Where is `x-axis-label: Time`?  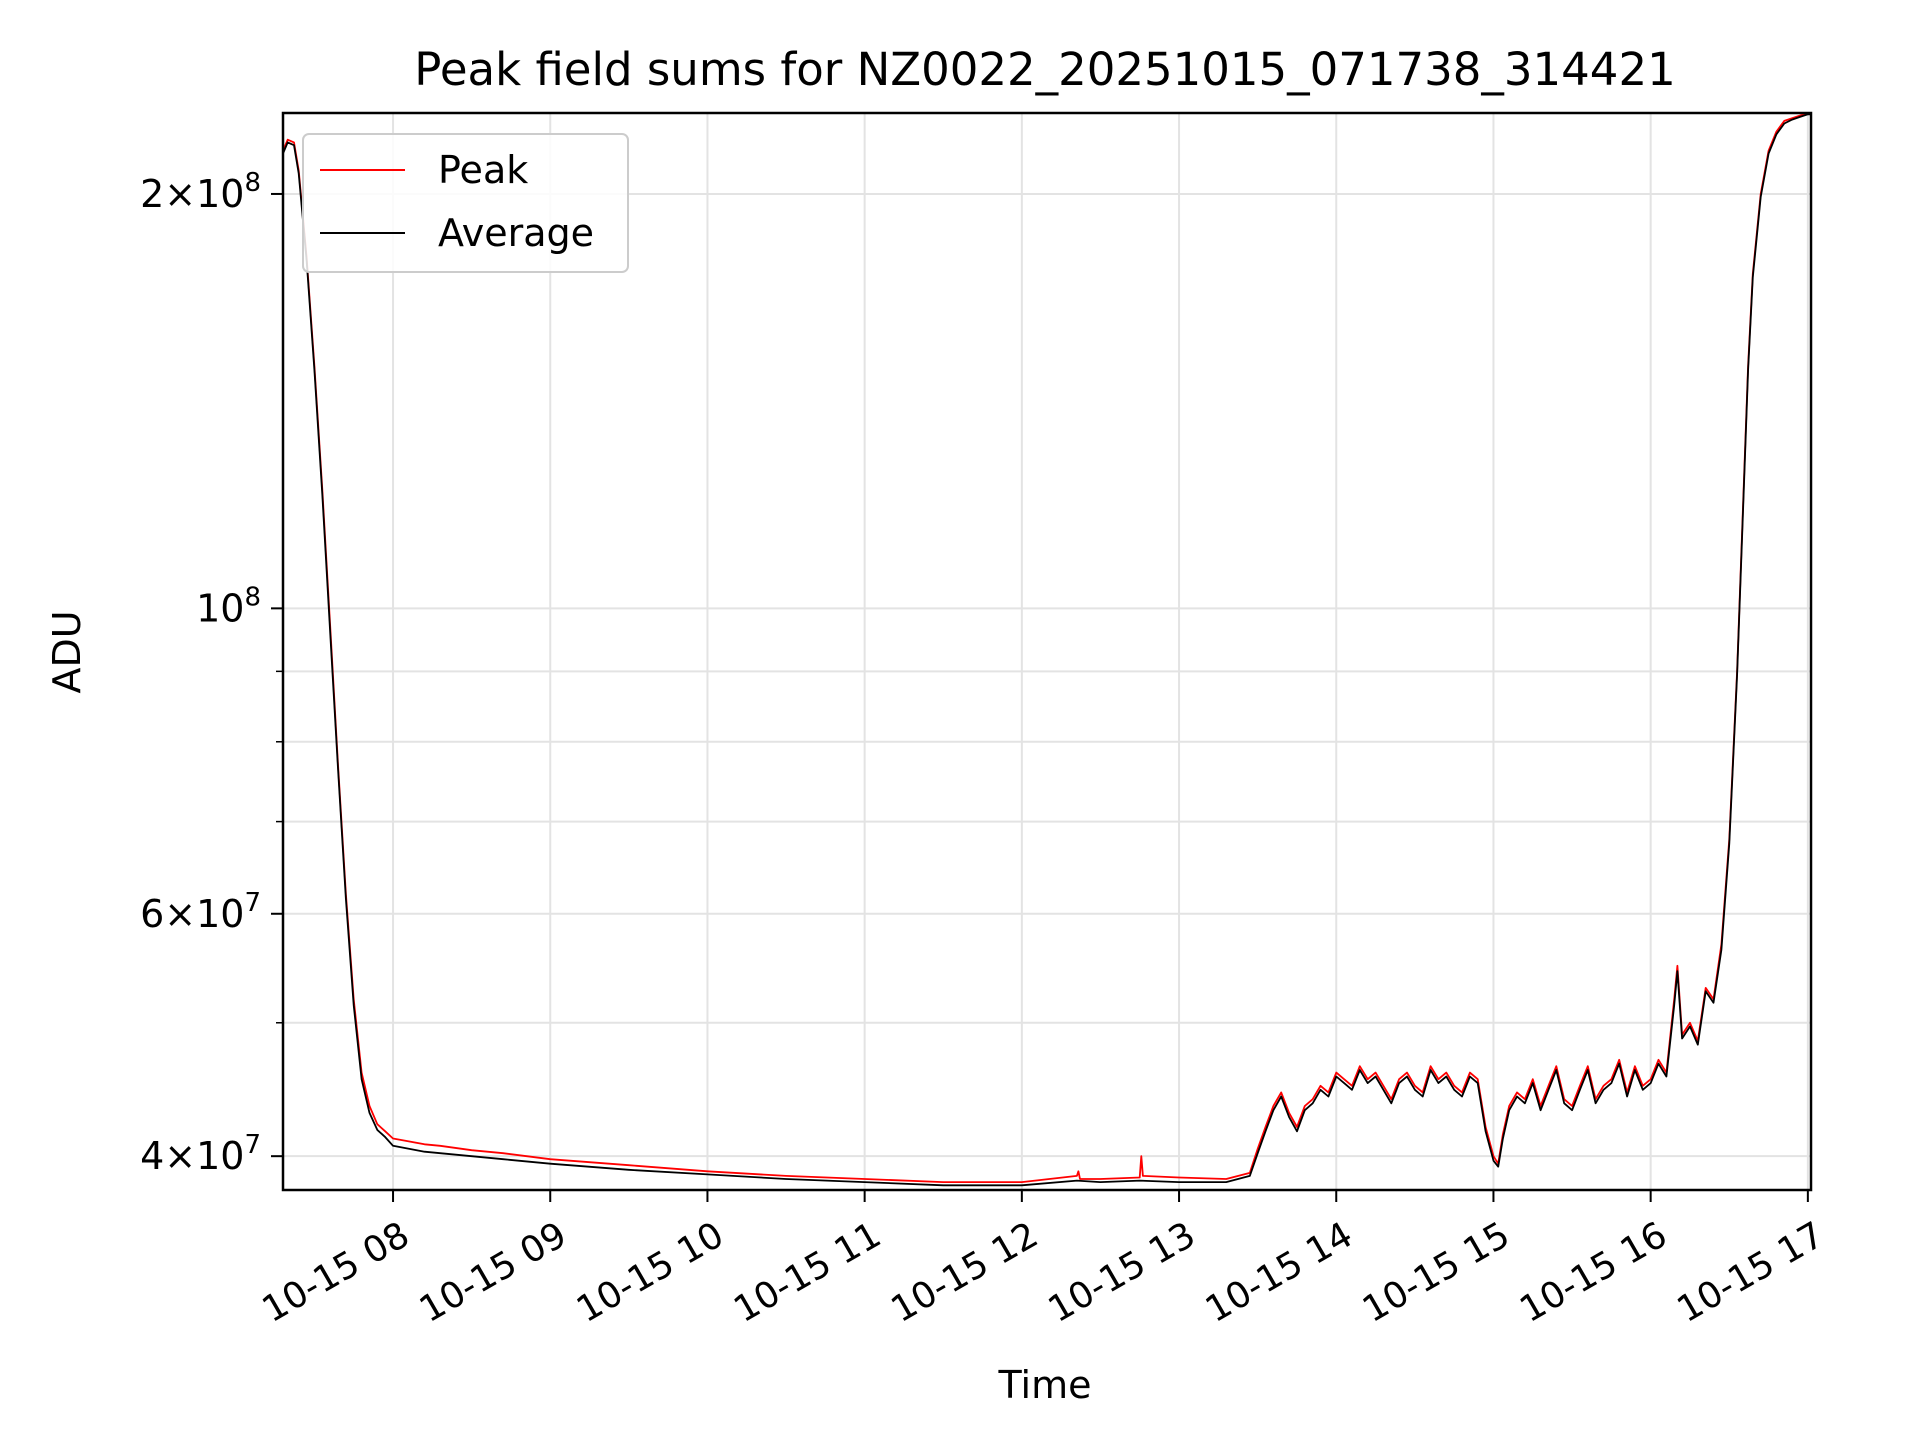 x-axis-label: Time is located at coordinates (1045, 1385).